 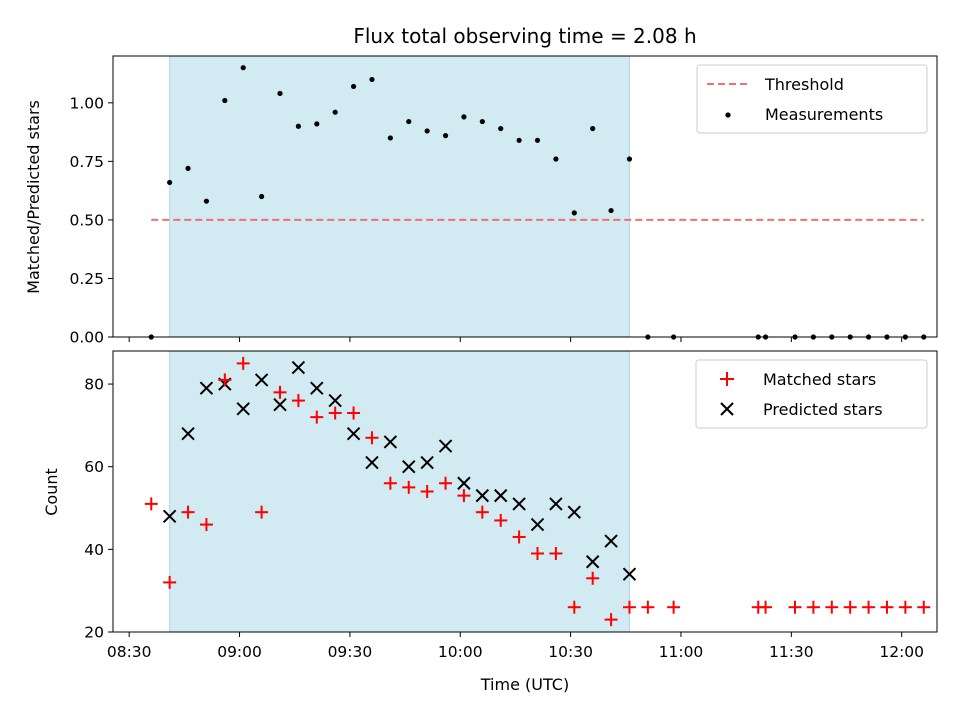 What do you see at coordinates (86, 220) in the screenshot?
I see `y-tick-label: 0.50` at bounding box center [86, 220].